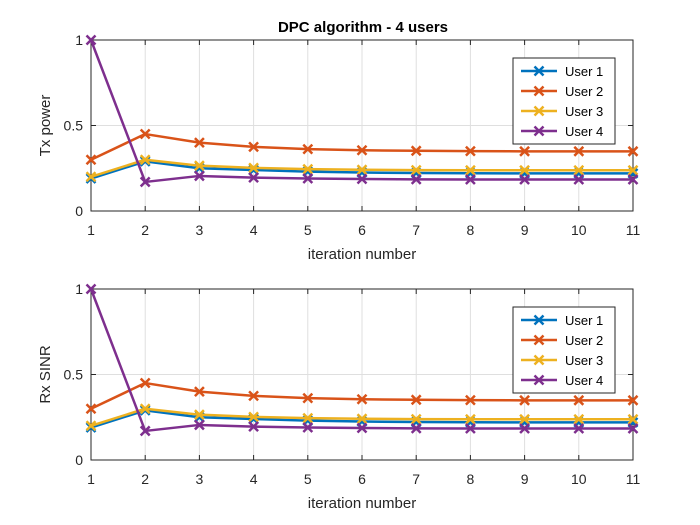  I want to click on y-axis-label: Rx SINR, so click(45, 374).